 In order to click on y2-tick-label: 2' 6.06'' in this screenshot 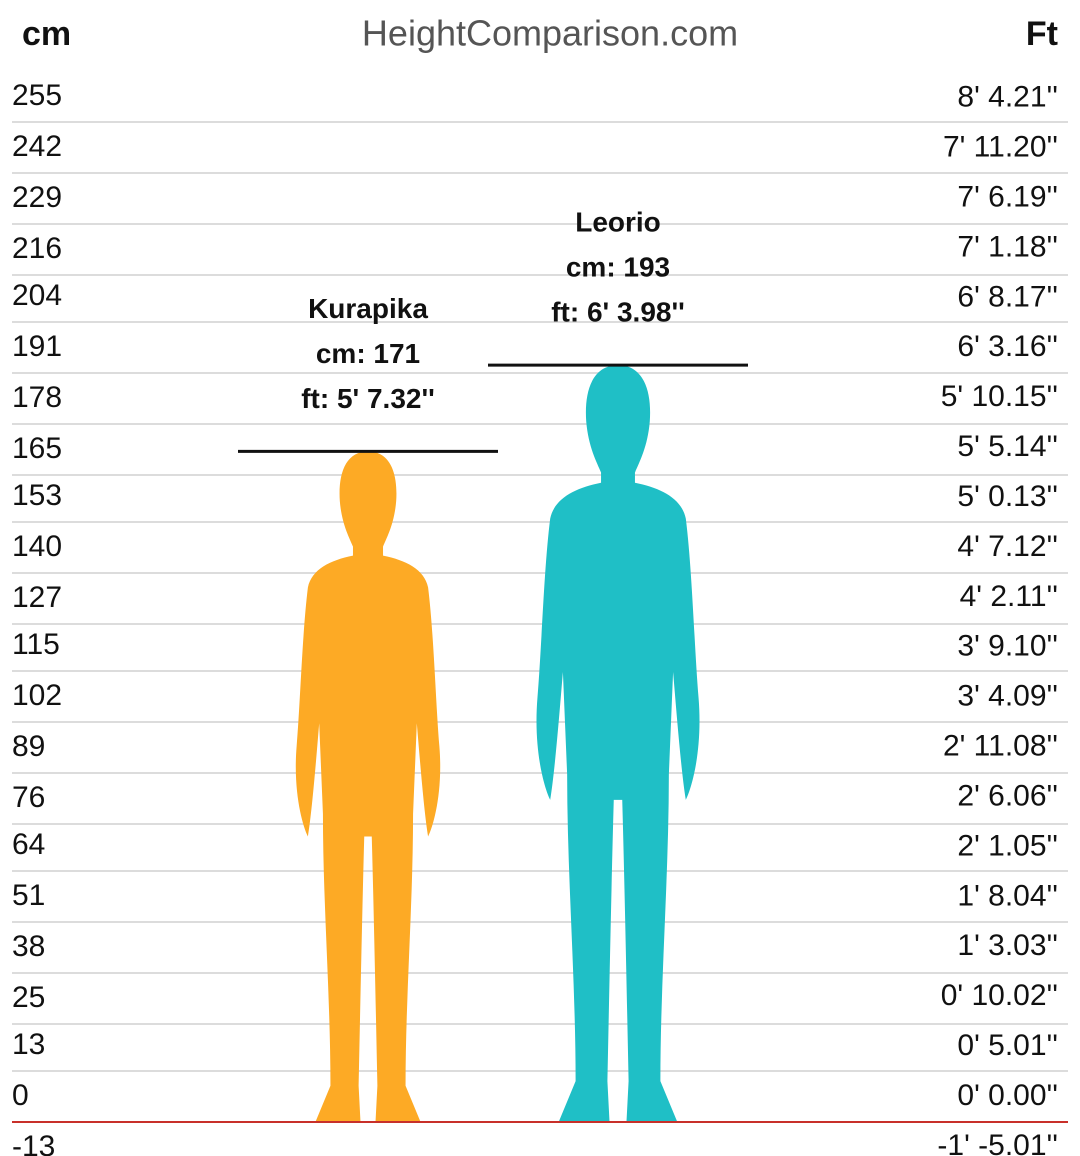, I will do `click(1007, 795)`.